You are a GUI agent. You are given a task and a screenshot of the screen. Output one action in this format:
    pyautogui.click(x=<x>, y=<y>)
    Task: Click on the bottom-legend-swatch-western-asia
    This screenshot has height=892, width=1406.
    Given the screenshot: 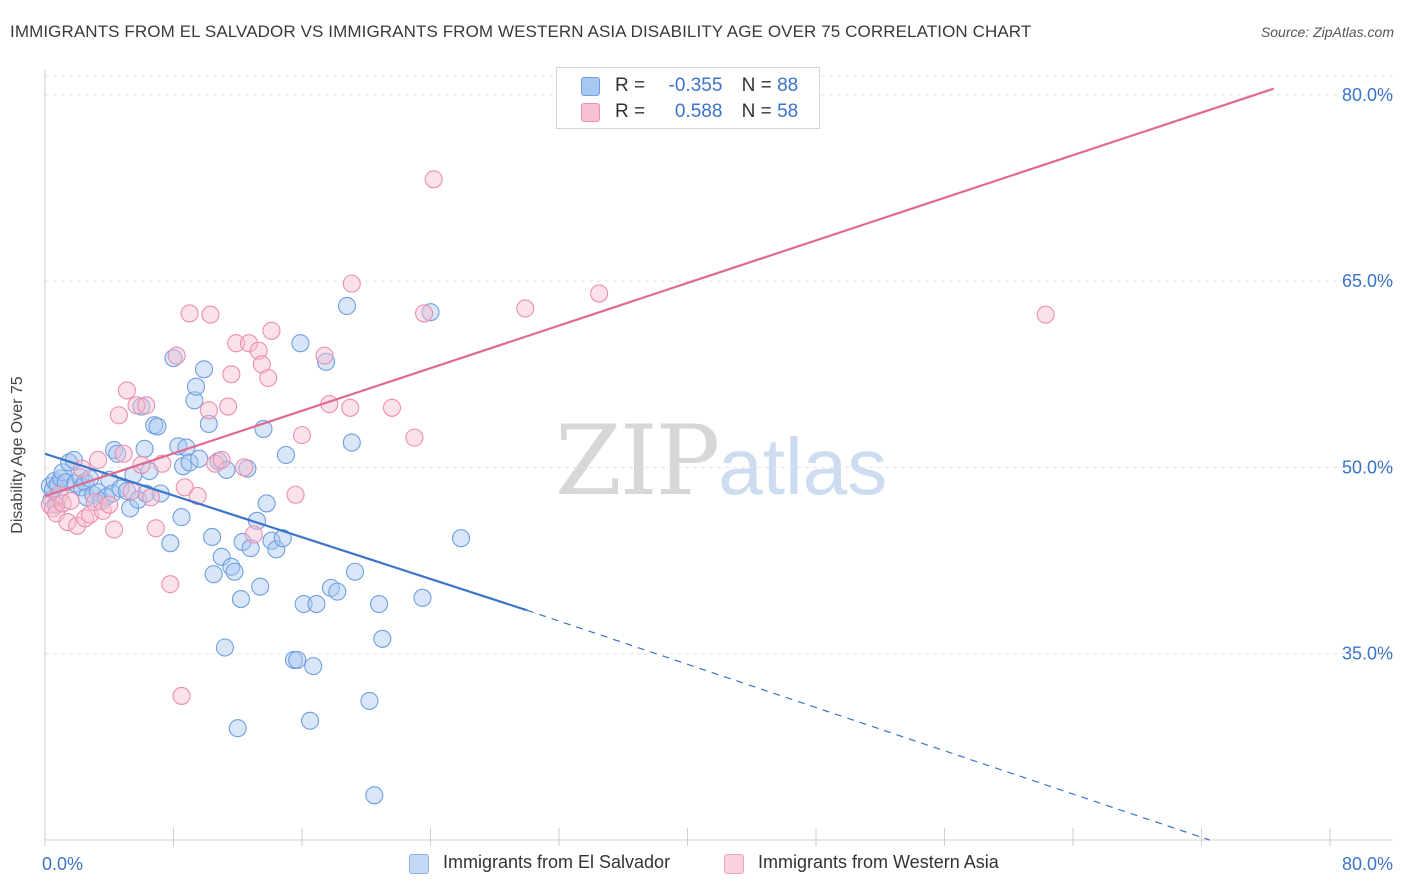 What is the action you would take?
    pyautogui.click(x=734, y=864)
    